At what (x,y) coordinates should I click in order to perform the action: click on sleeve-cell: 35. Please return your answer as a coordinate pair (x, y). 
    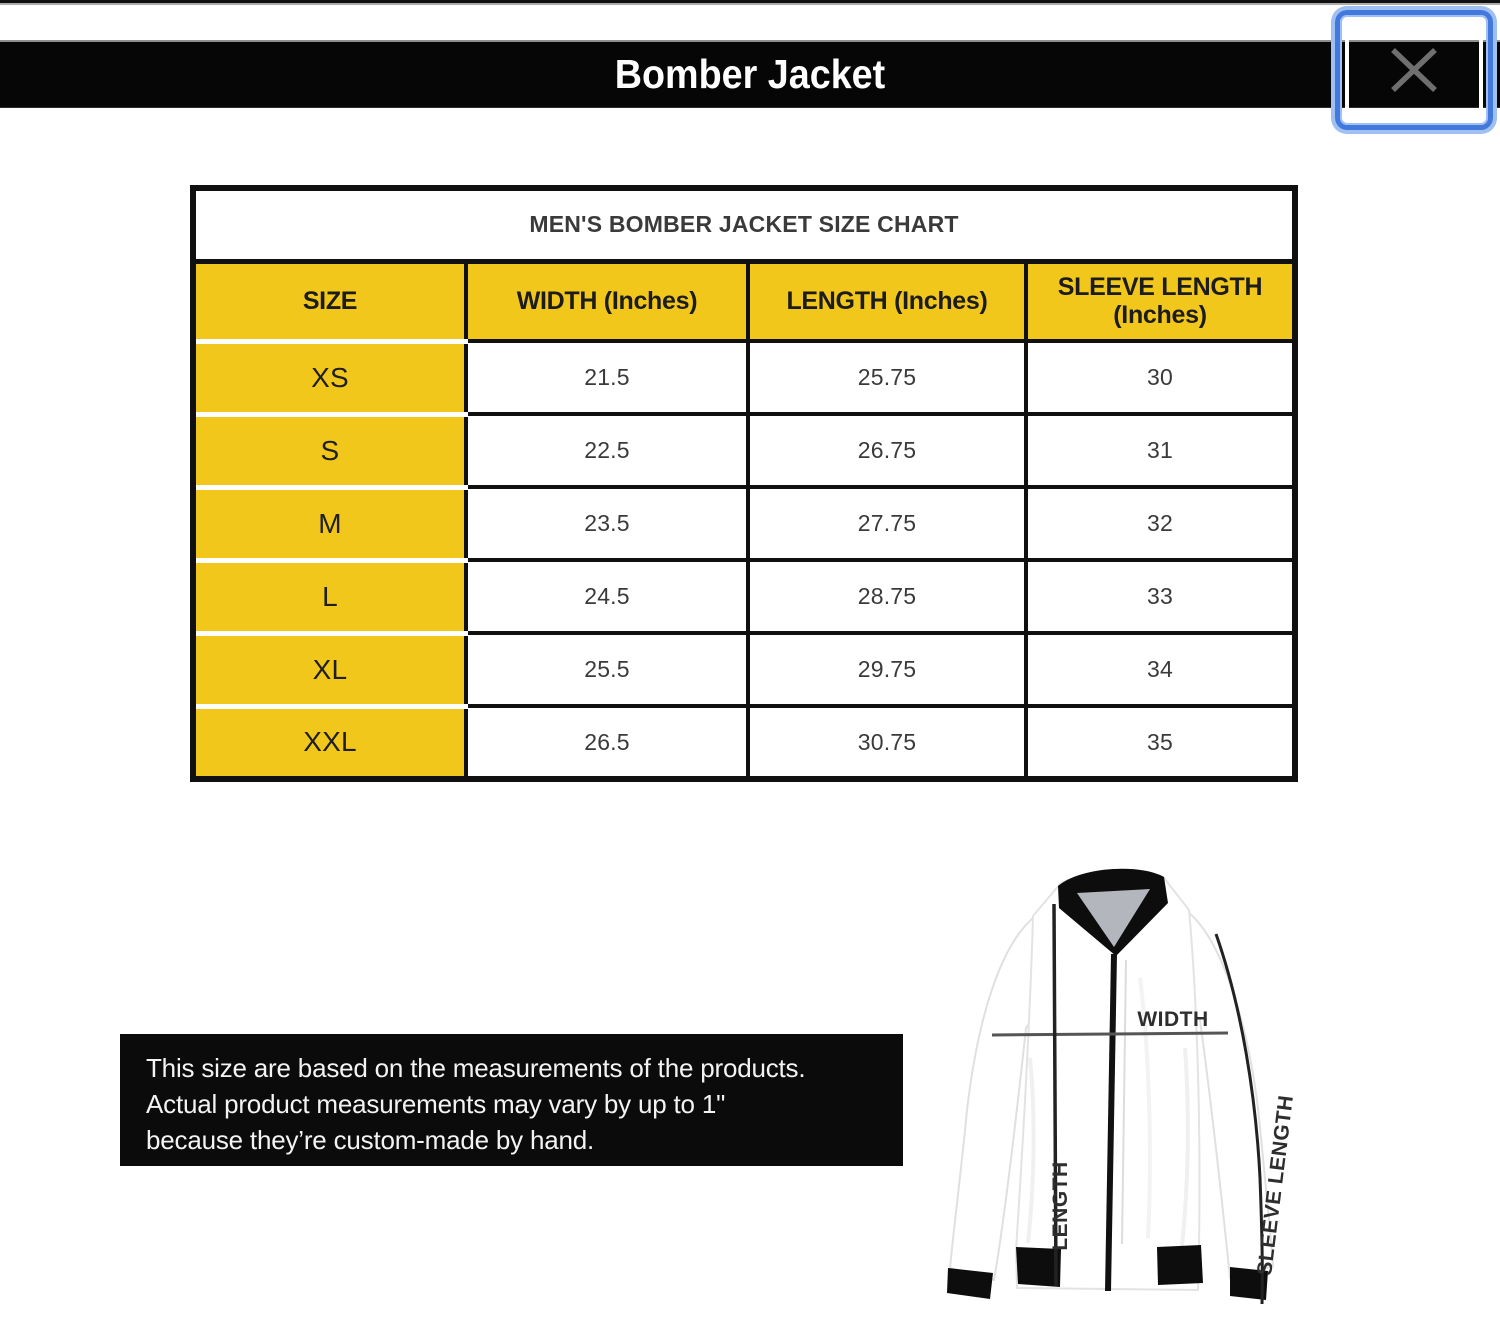
    Looking at the image, I should click on (1160, 742).